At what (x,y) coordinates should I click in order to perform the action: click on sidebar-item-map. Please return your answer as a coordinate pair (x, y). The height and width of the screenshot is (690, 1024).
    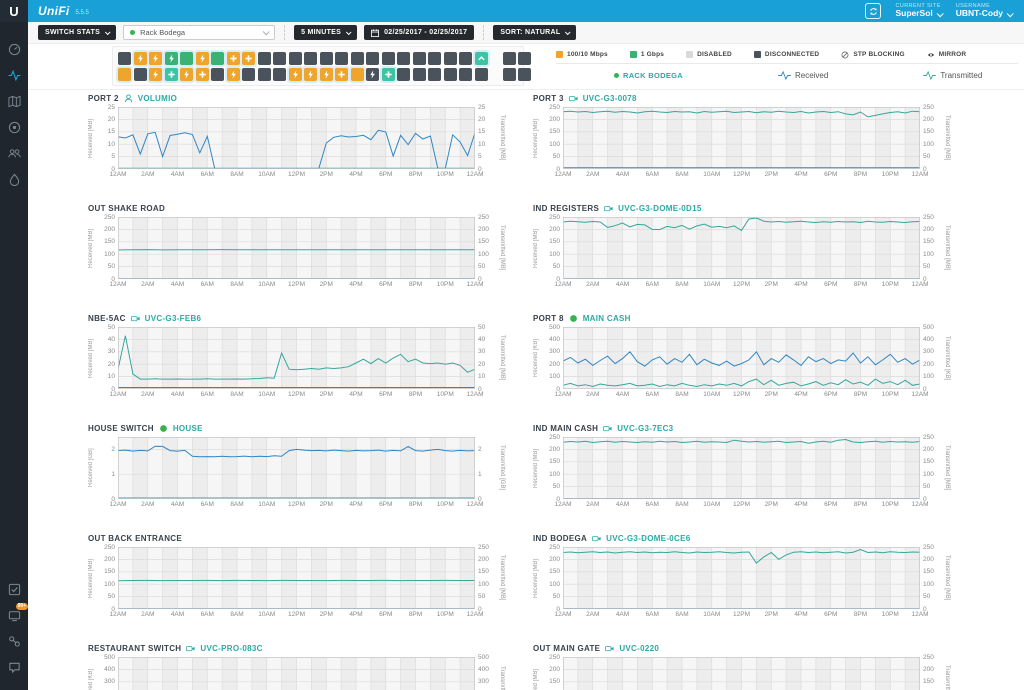
    Looking at the image, I should click on (14, 101).